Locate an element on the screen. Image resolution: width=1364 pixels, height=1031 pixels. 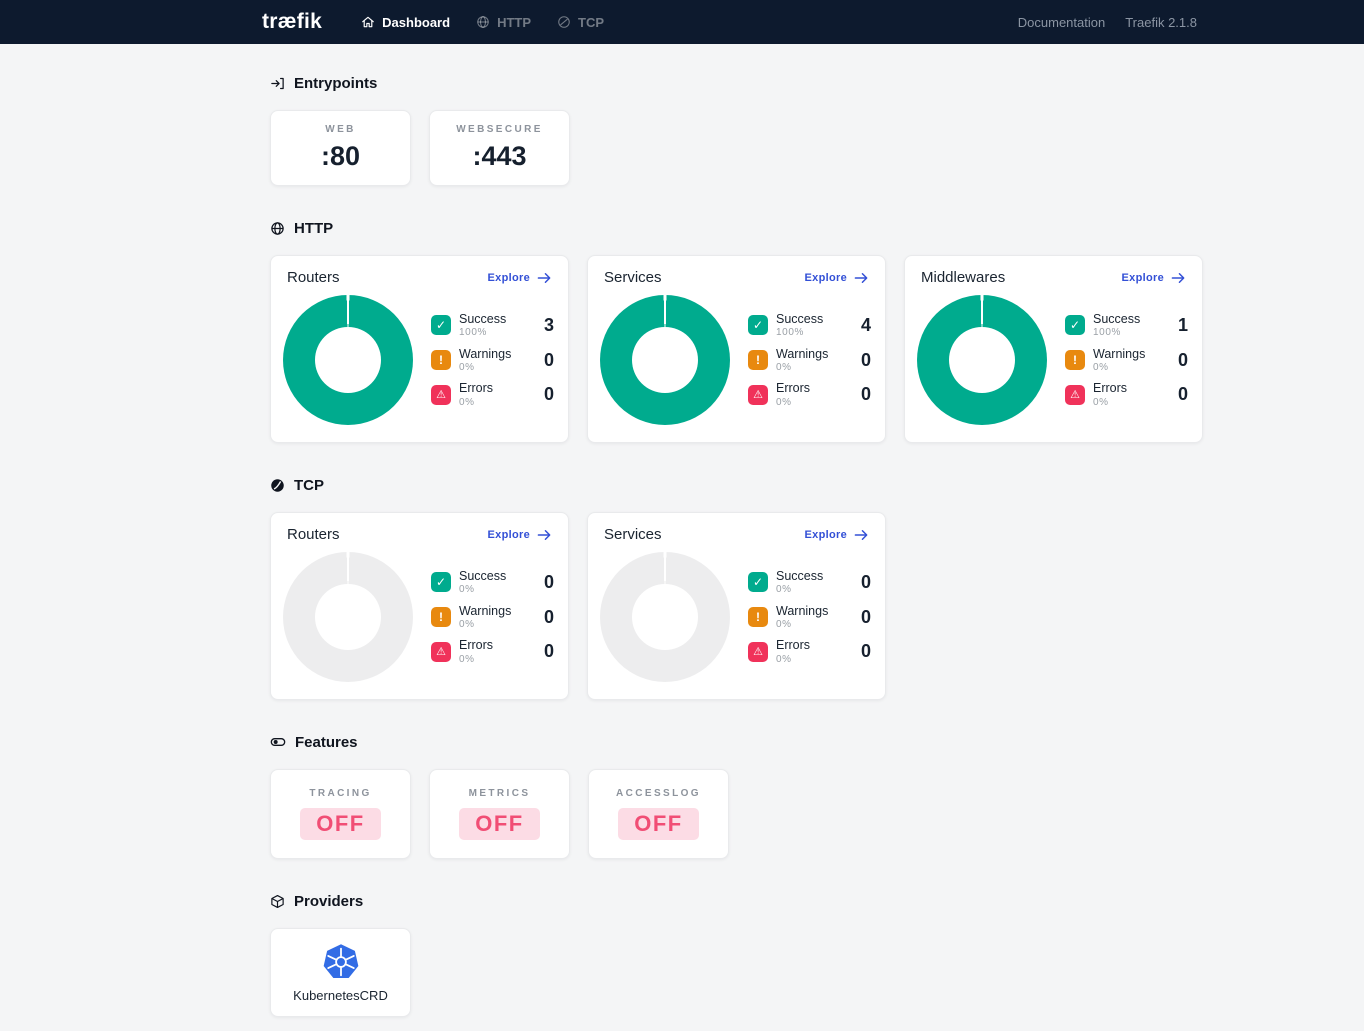
nav-dashboard: Dashboard is located at coordinates (405, 22).